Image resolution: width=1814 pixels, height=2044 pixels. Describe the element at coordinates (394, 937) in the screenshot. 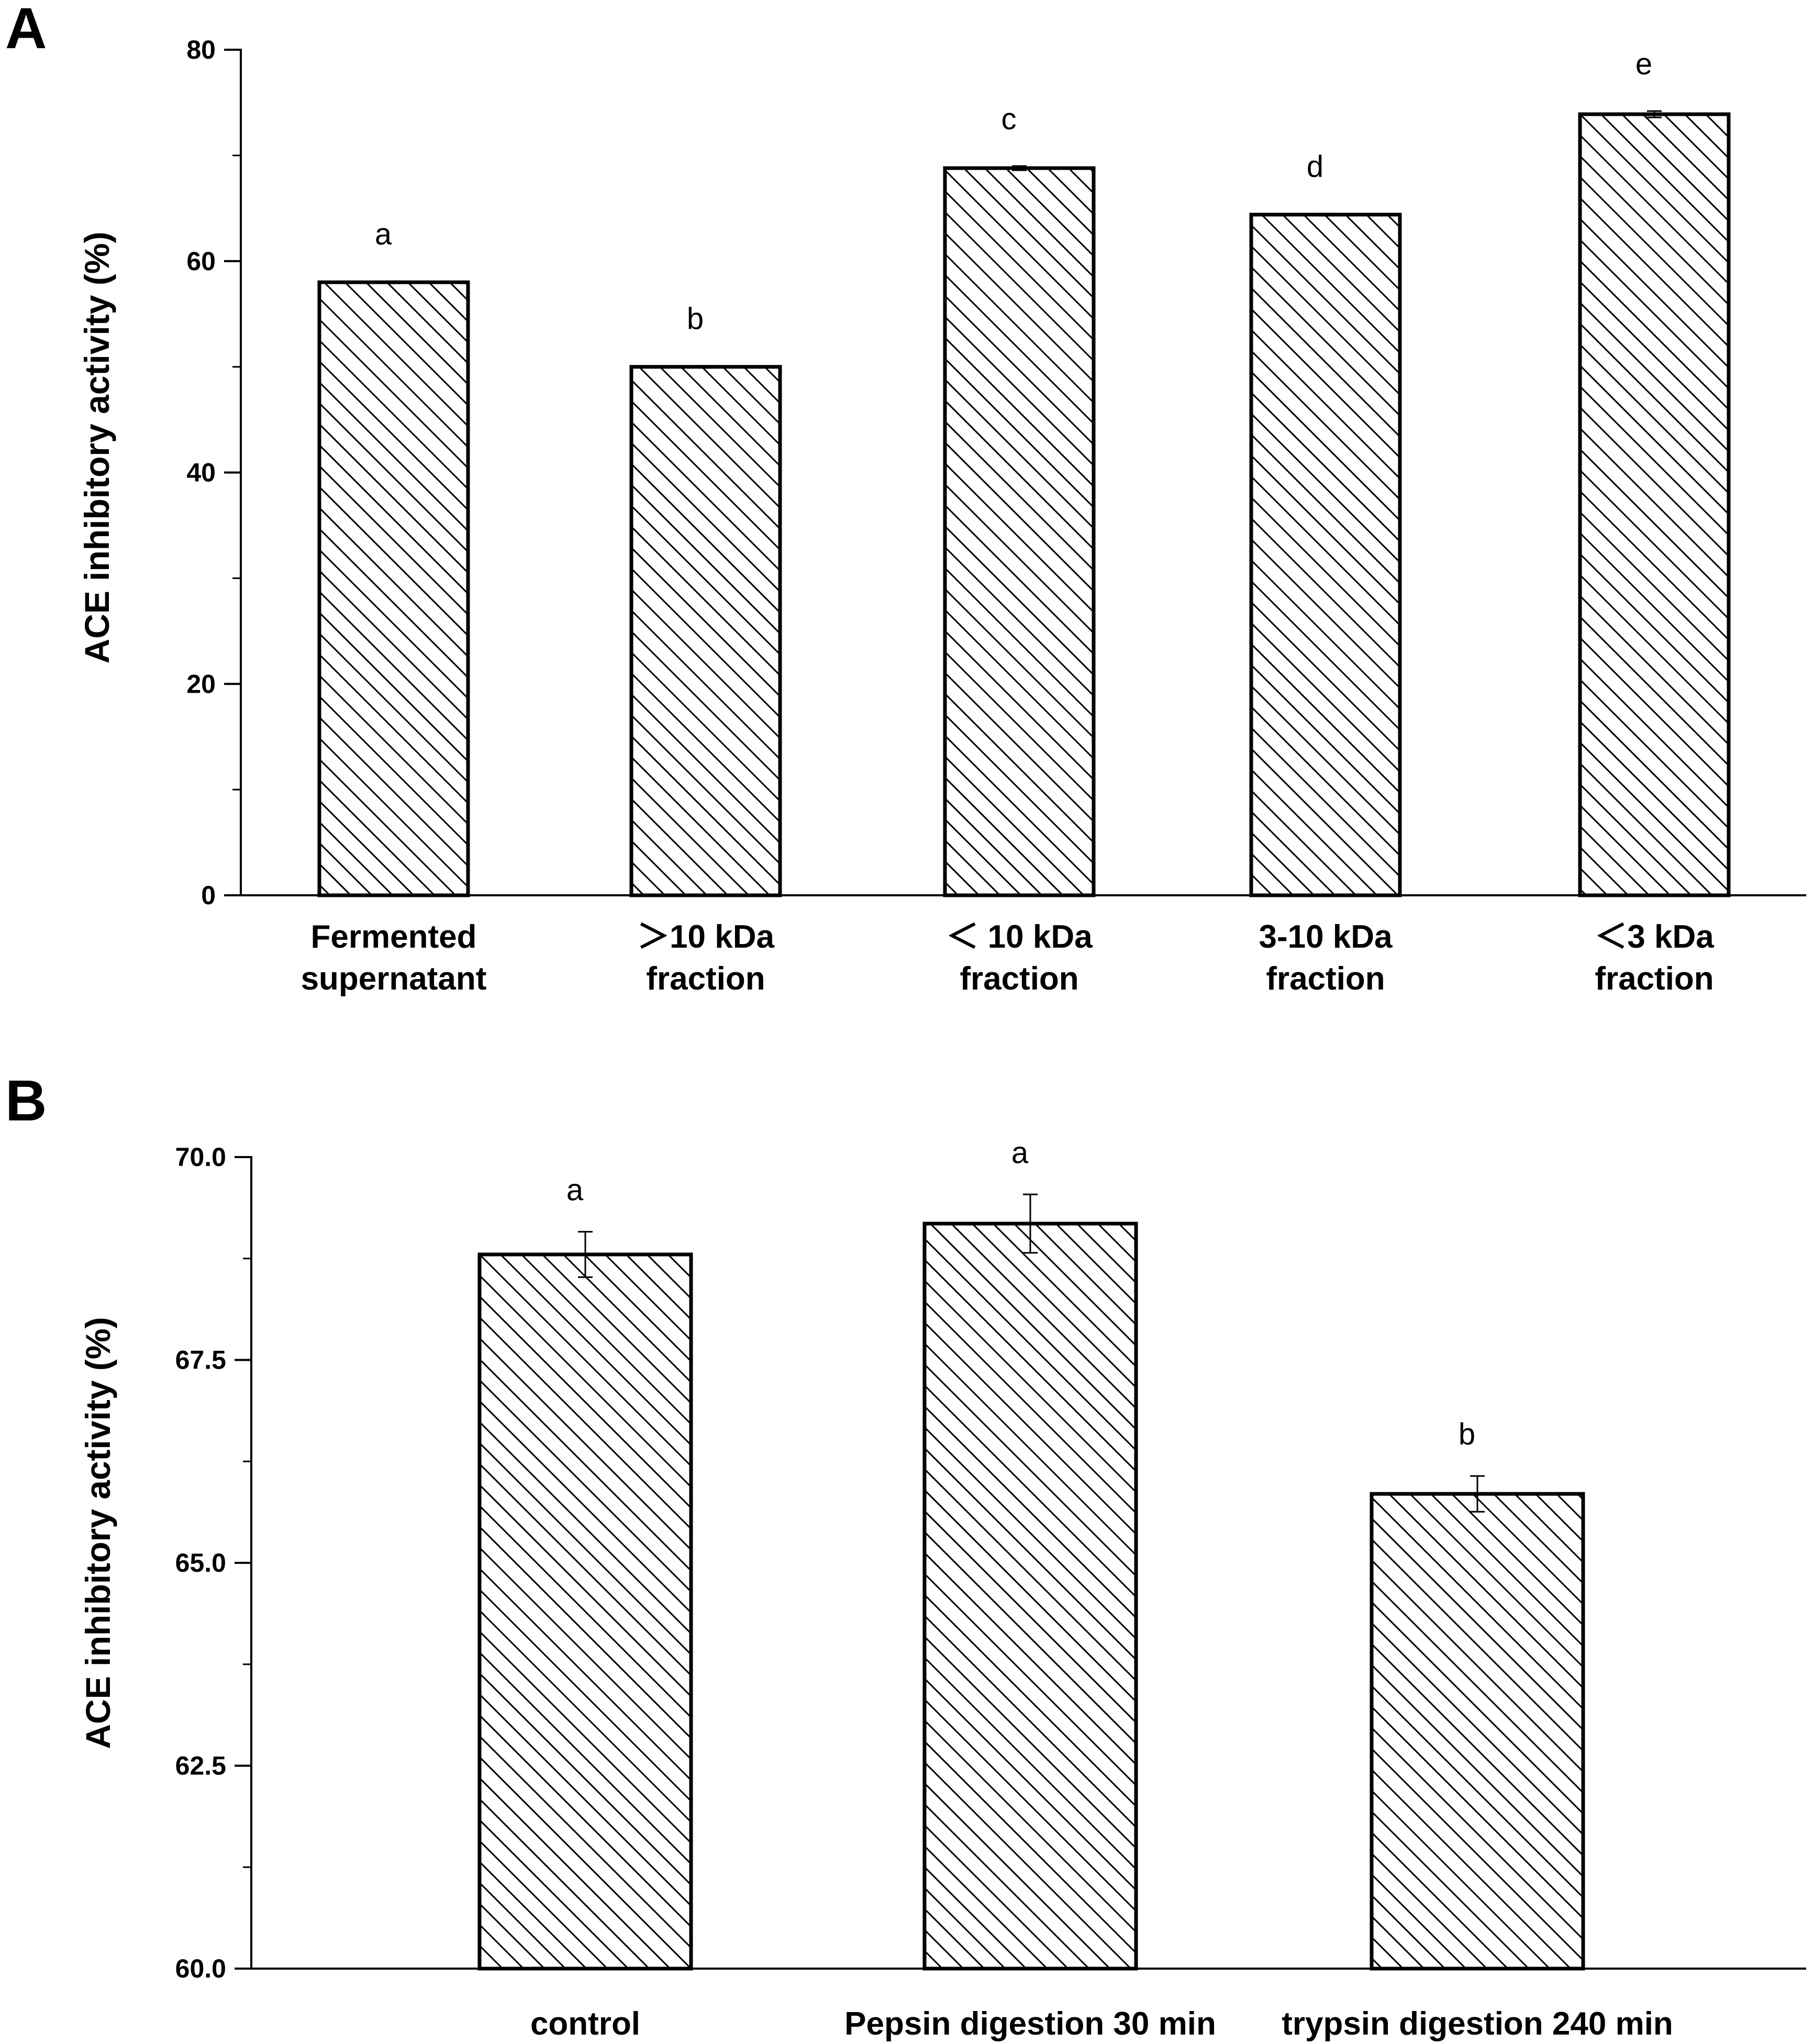

I see `panel-a-category-label-1-line-1: Fermented` at that location.